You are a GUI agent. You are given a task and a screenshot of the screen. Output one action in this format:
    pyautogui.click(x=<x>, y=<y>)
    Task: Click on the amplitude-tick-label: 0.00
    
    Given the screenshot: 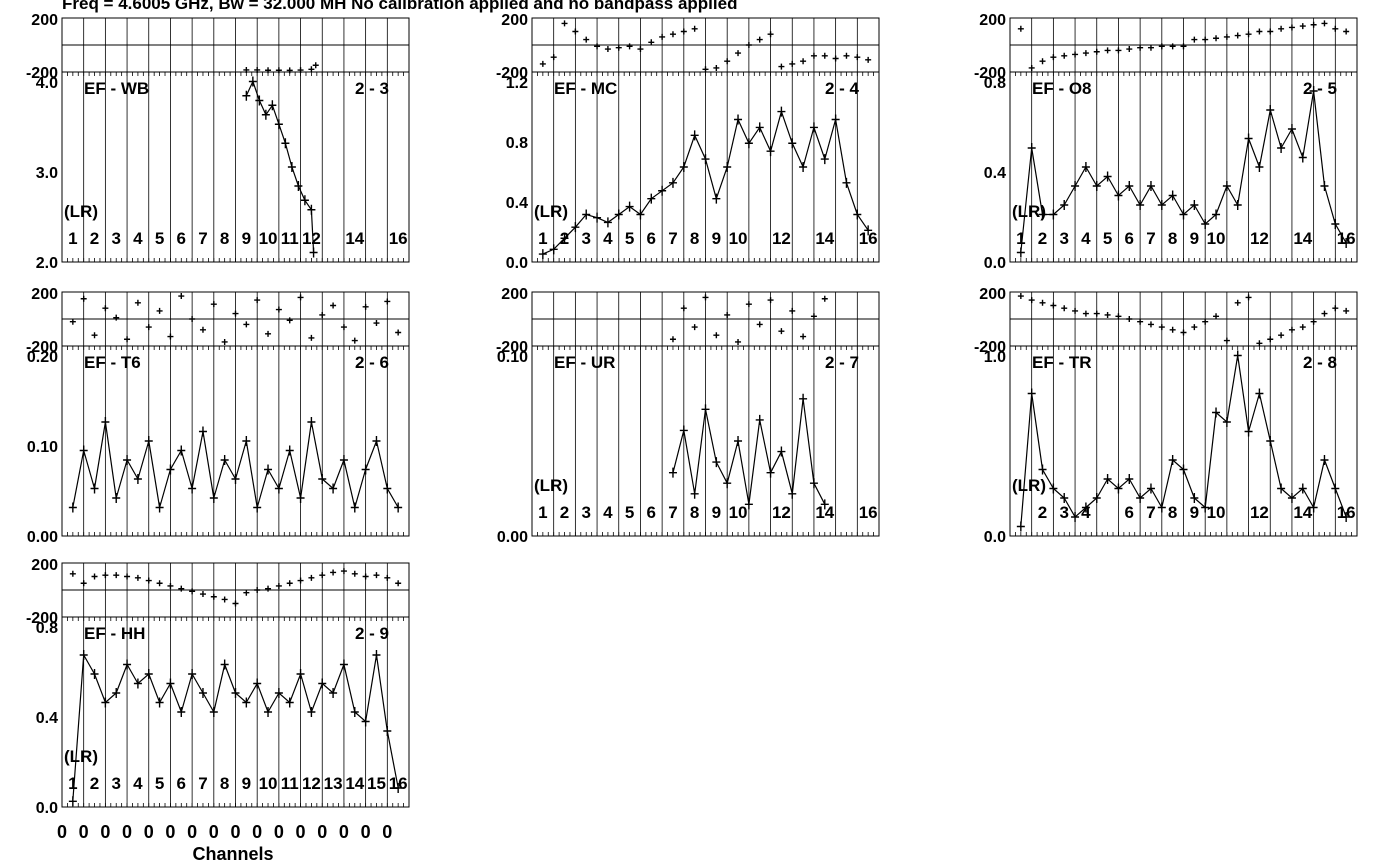 What is the action you would take?
    pyautogui.click(x=42, y=537)
    